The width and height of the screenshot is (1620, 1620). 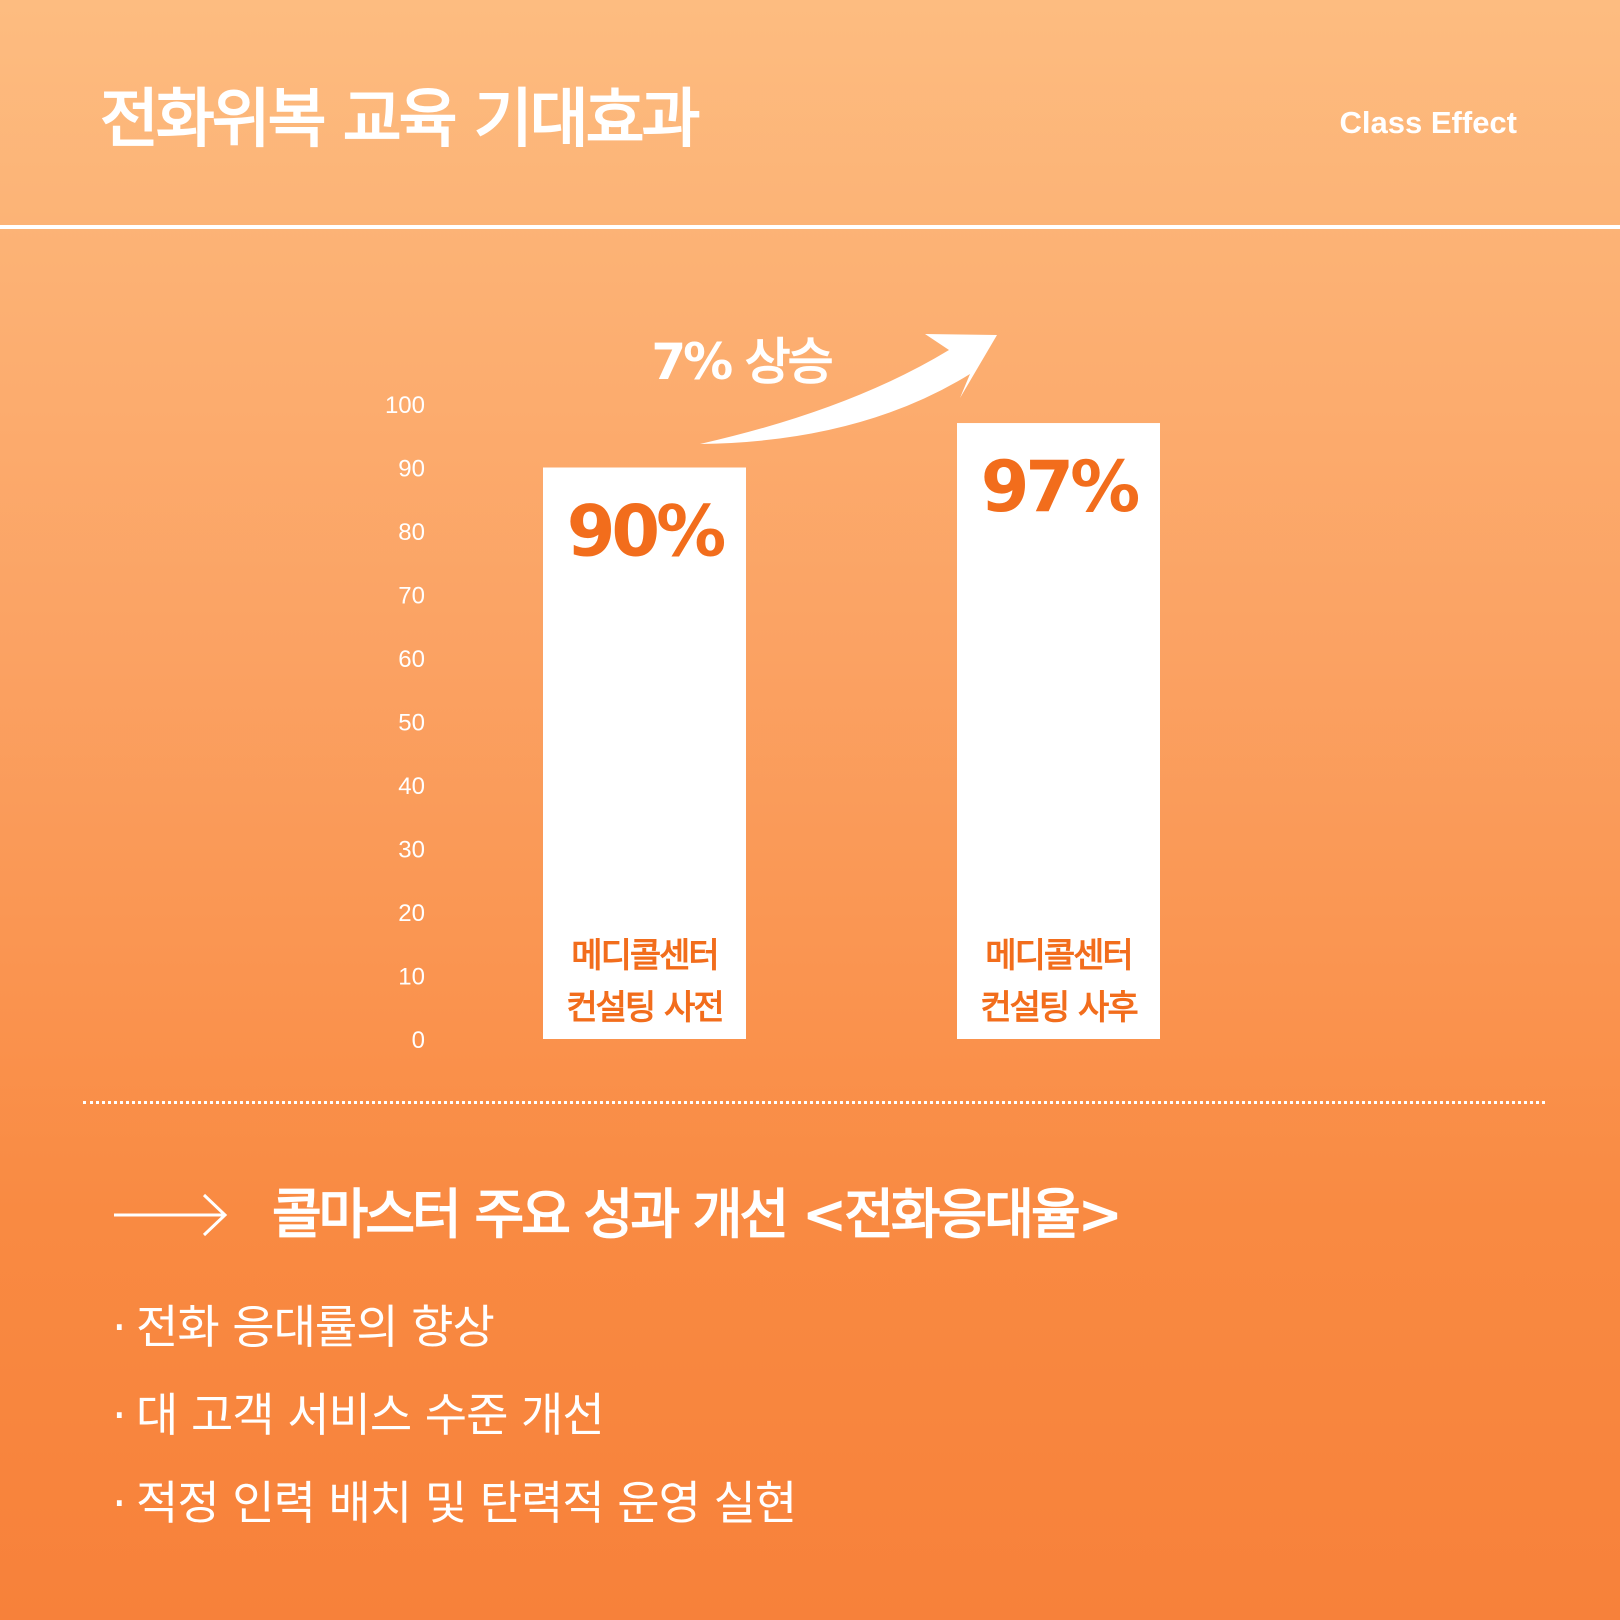 I want to click on list-item: · 대 고객 서비스 수준 개선, so click(x=454, y=1429).